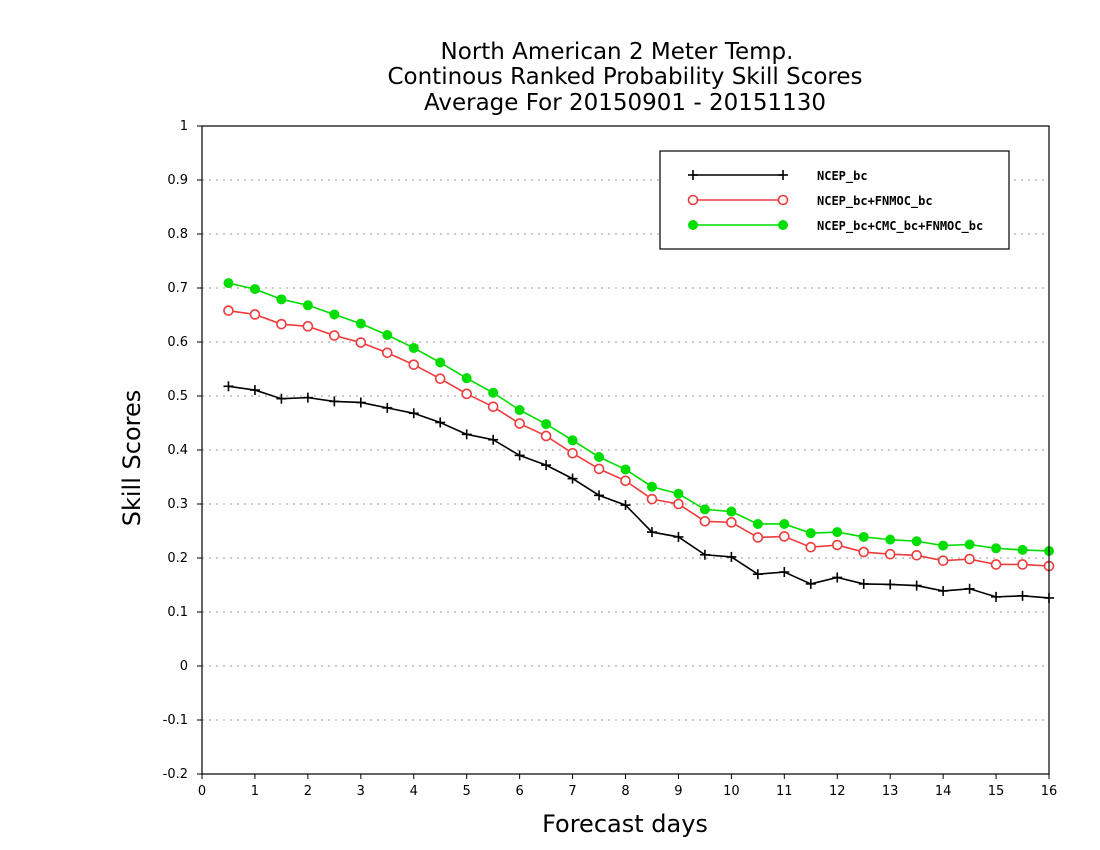 The width and height of the screenshot is (1100, 850). What do you see at coordinates (900, 226) in the screenshot?
I see `legend-label-ncep-bc-cmc-bc-fnmoc-bc: NCEP_bc+CMC_bc+FNMOC_bc` at bounding box center [900, 226].